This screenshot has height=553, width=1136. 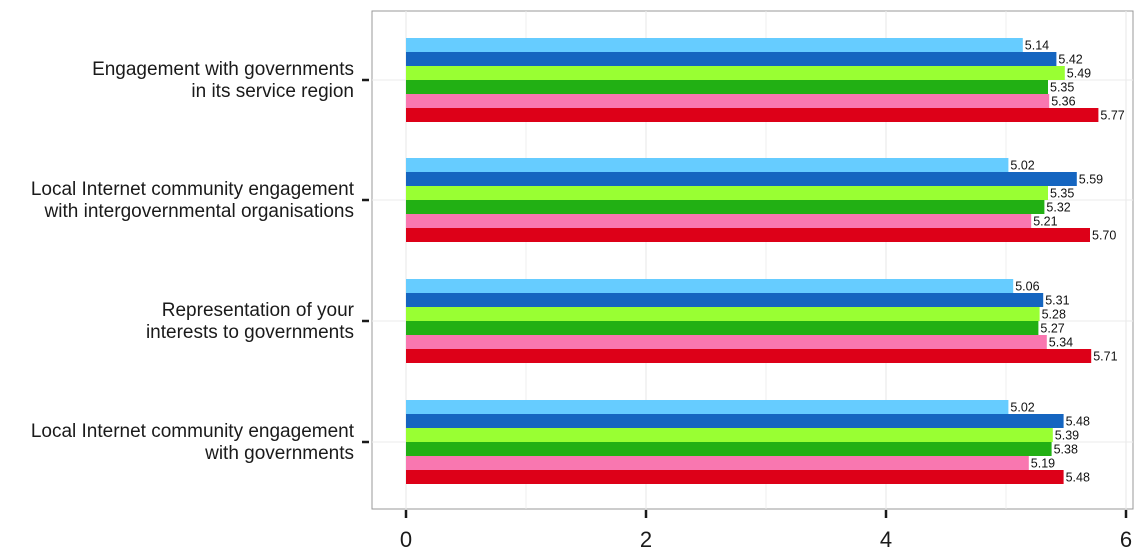 What do you see at coordinates (1112, 116) in the screenshot?
I see `bar-value-label: 5.77` at bounding box center [1112, 116].